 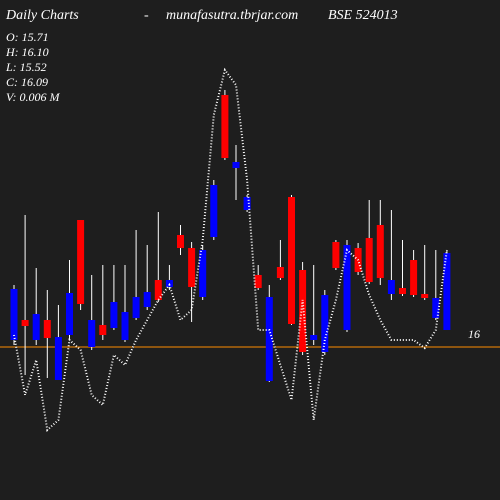 I want to click on symbol: BSE 524013, so click(x=363, y=15).